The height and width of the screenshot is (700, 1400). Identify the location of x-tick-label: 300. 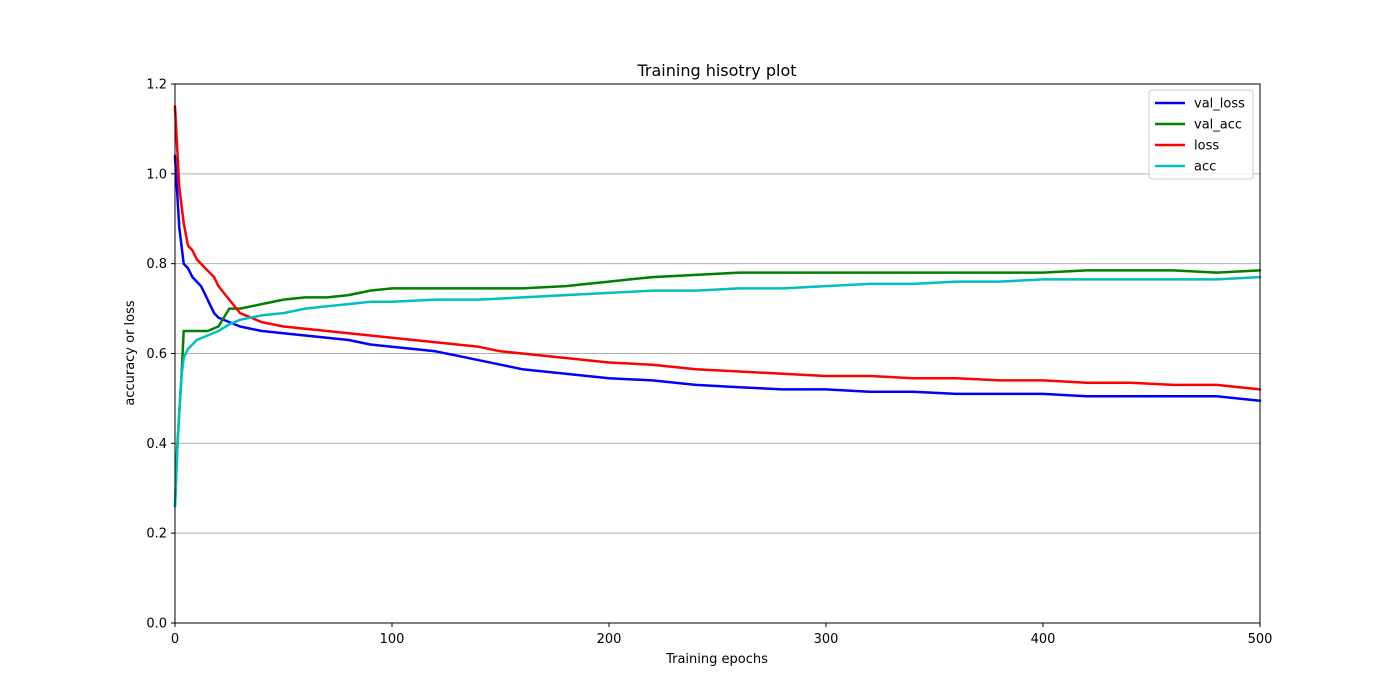
(826, 639).